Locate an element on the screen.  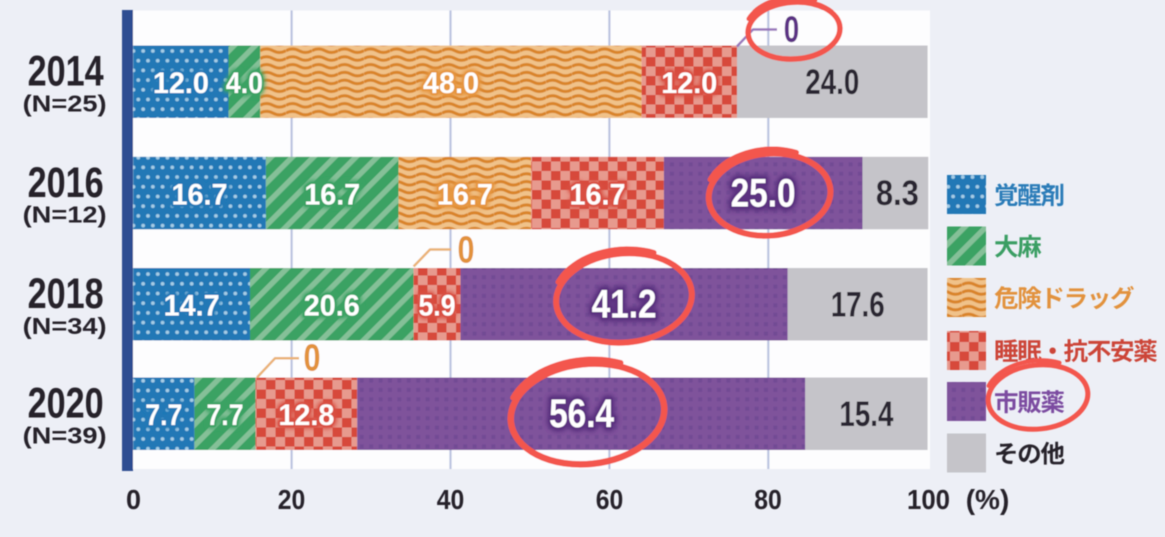
svg-text: 4.0 is located at coordinates (244, 83).